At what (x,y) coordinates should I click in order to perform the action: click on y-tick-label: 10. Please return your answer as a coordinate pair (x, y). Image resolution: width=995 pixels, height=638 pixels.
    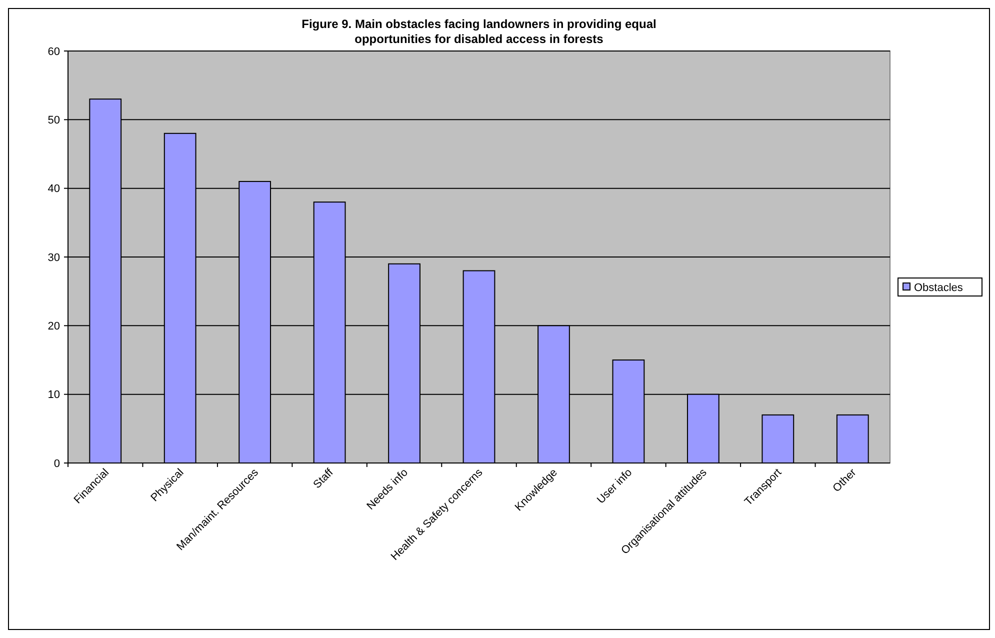
    Looking at the image, I should click on (54, 395).